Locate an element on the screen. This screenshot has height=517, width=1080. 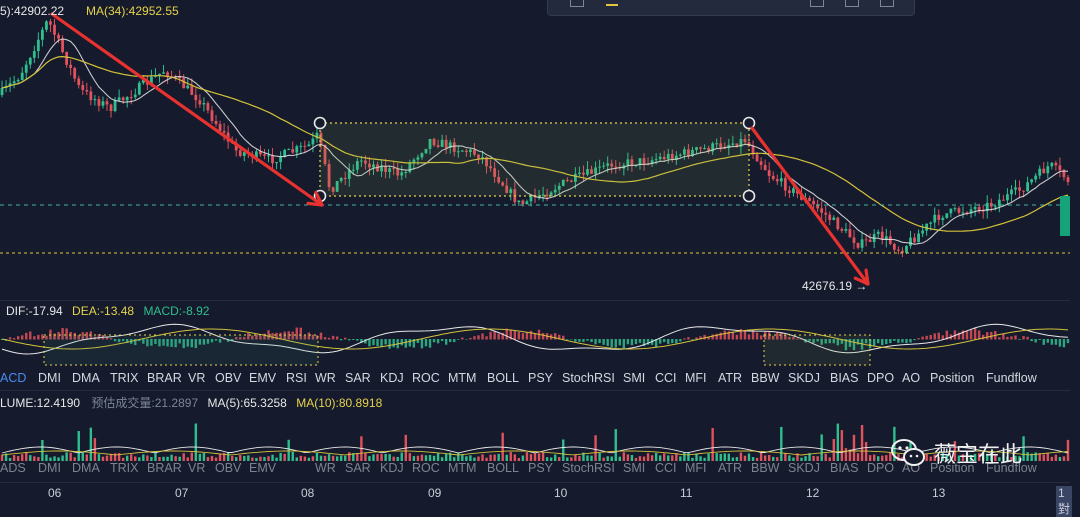
indicator-tab-rsi: RSI is located at coordinates (296, 378).